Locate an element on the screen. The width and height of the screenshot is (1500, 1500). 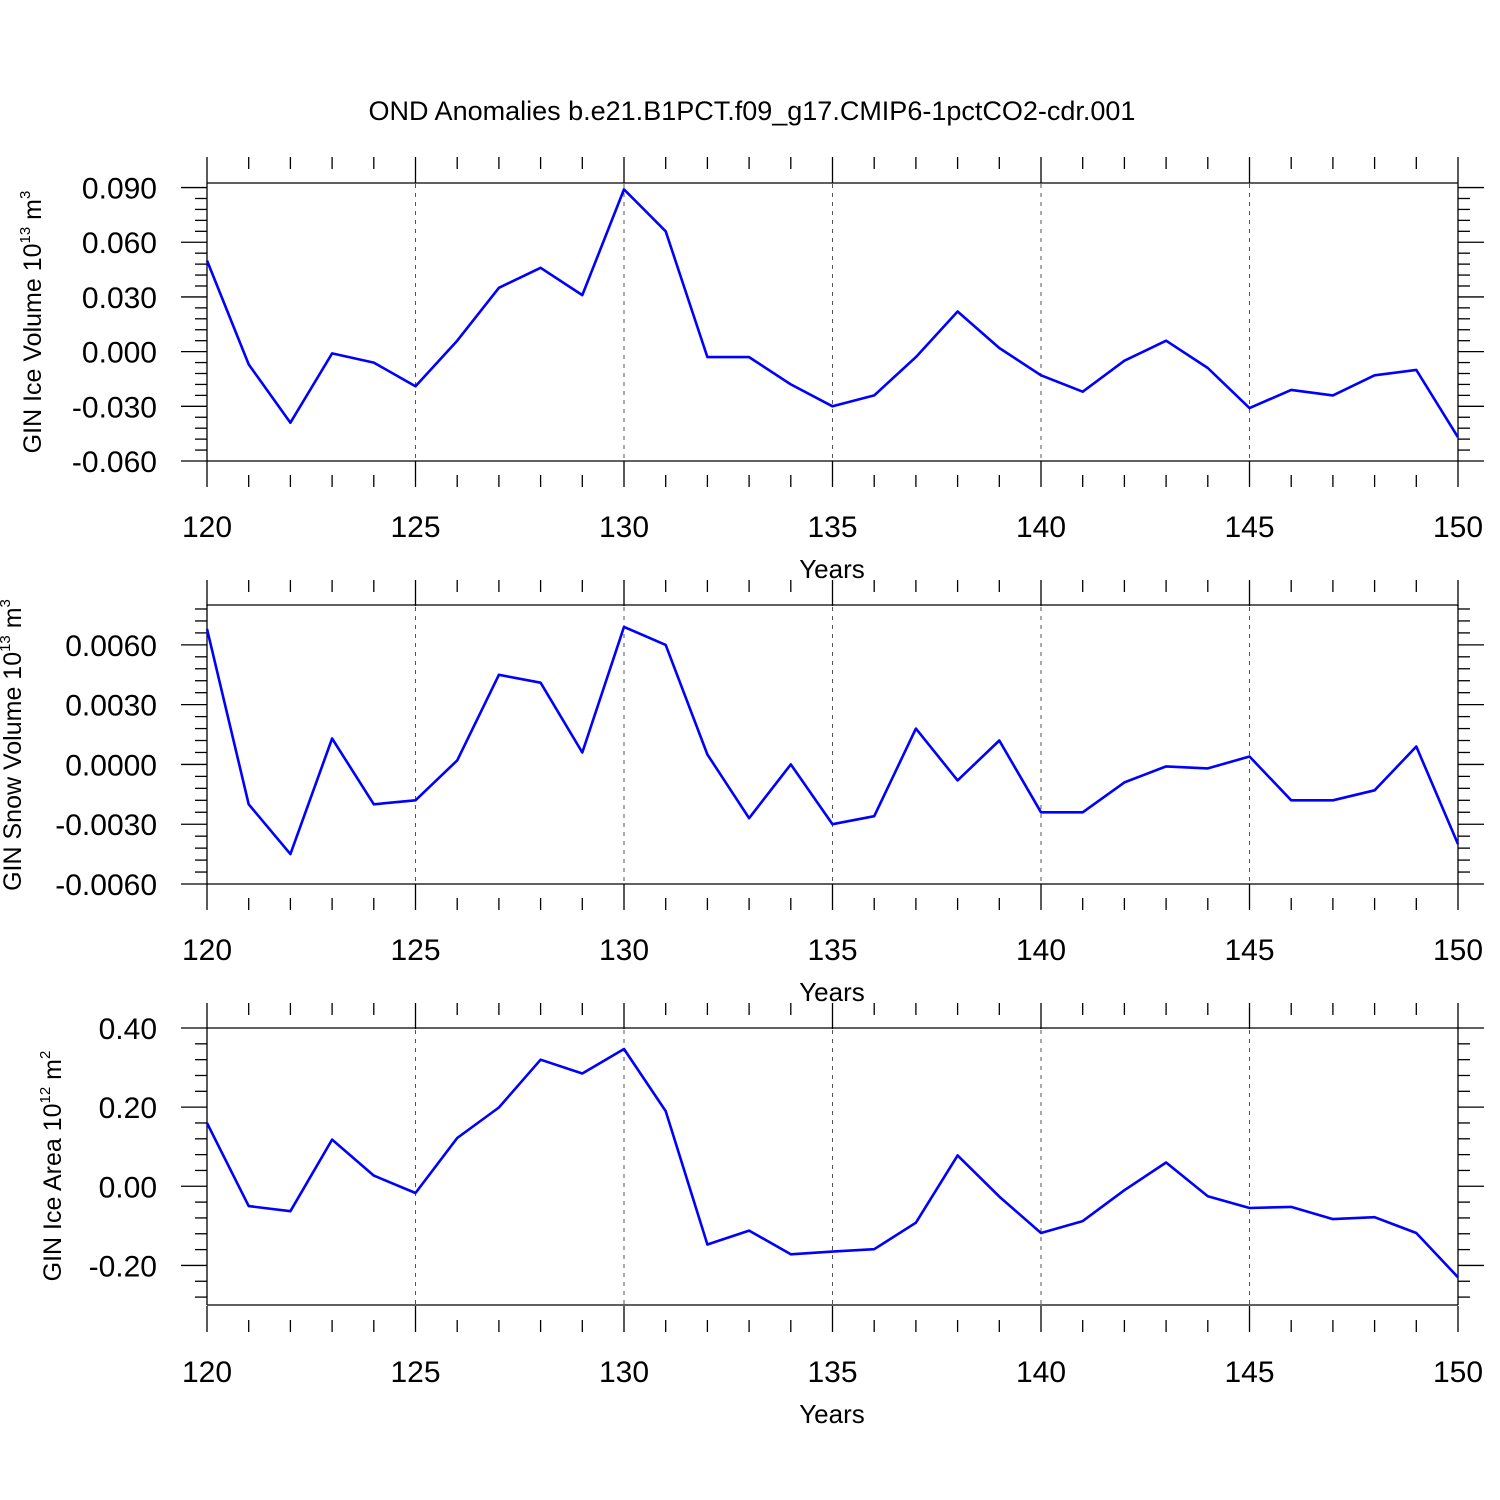
snow-volume-ytick-label: 0.0060 is located at coordinates (111, 646).